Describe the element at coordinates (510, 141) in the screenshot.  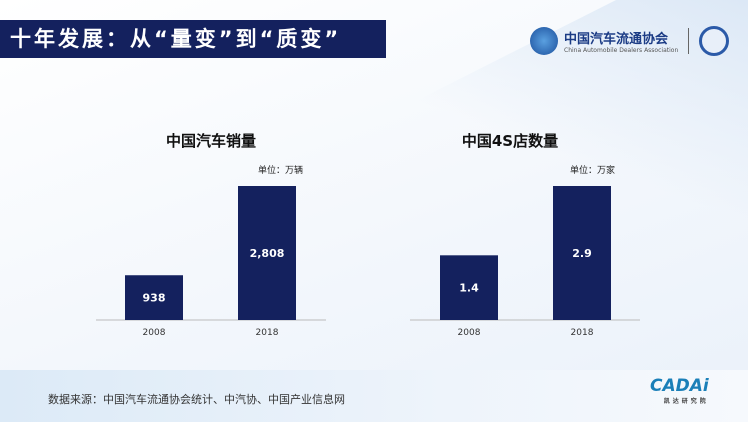
I see `chart2-title: 中国4S店数量` at that location.